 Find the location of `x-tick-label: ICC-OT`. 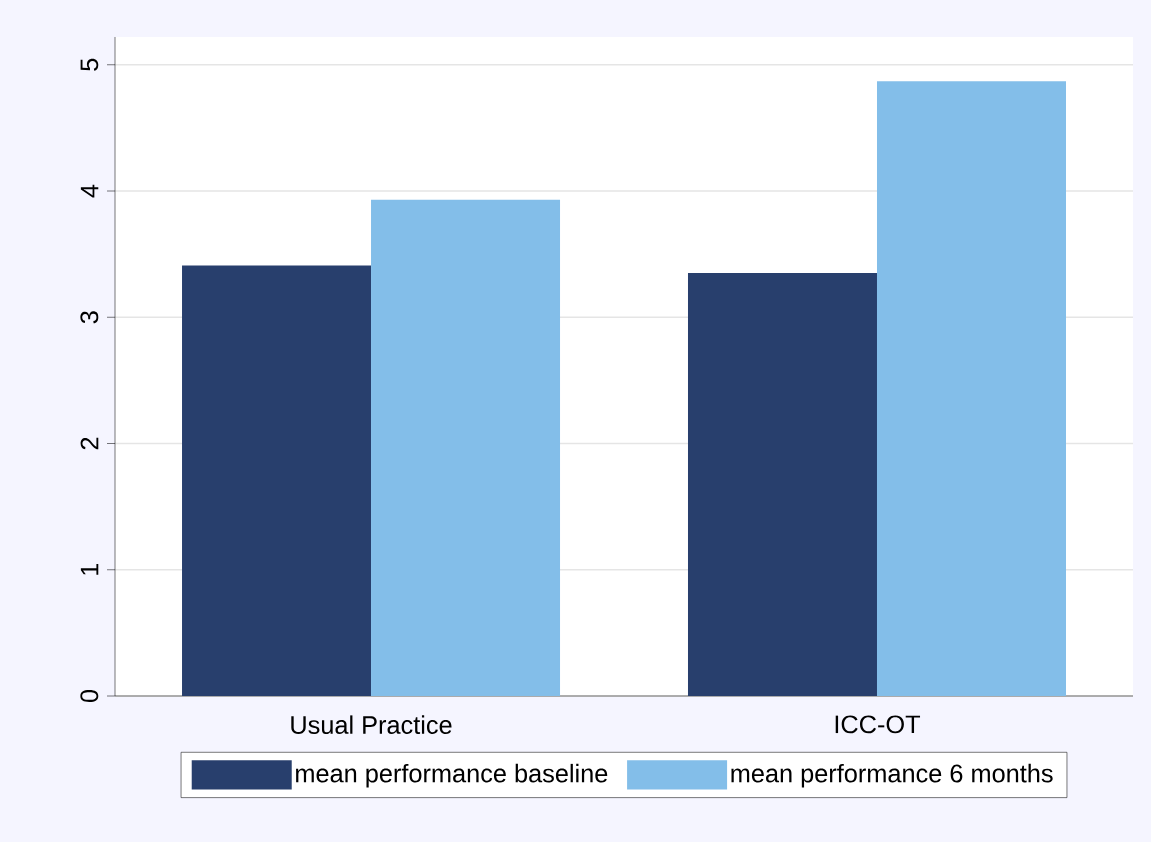

x-tick-label: ICC-OT is located at coordinates (878, 724).